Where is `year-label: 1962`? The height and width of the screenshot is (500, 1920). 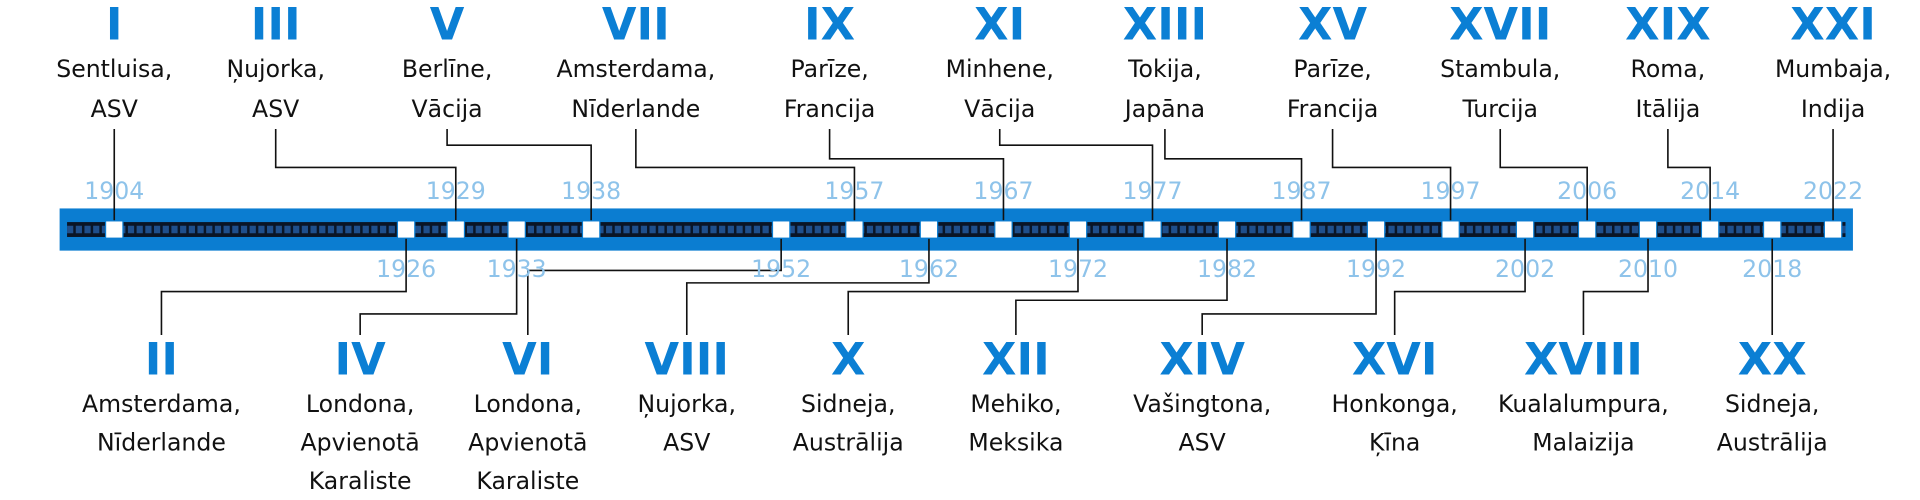 year-label: 1962 is located at coordinates (929, 269).